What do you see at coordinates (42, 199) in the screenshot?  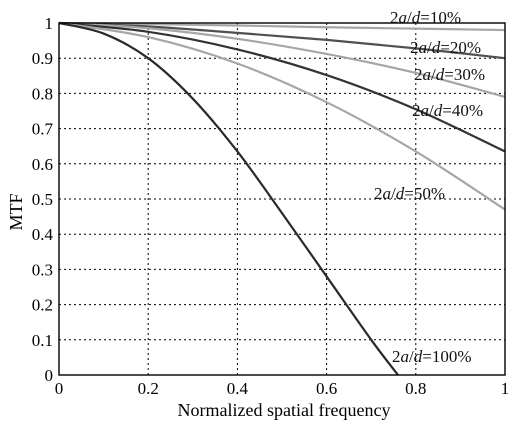 I see `y-tick-label: 0.5` at bounding box center [42, 199].